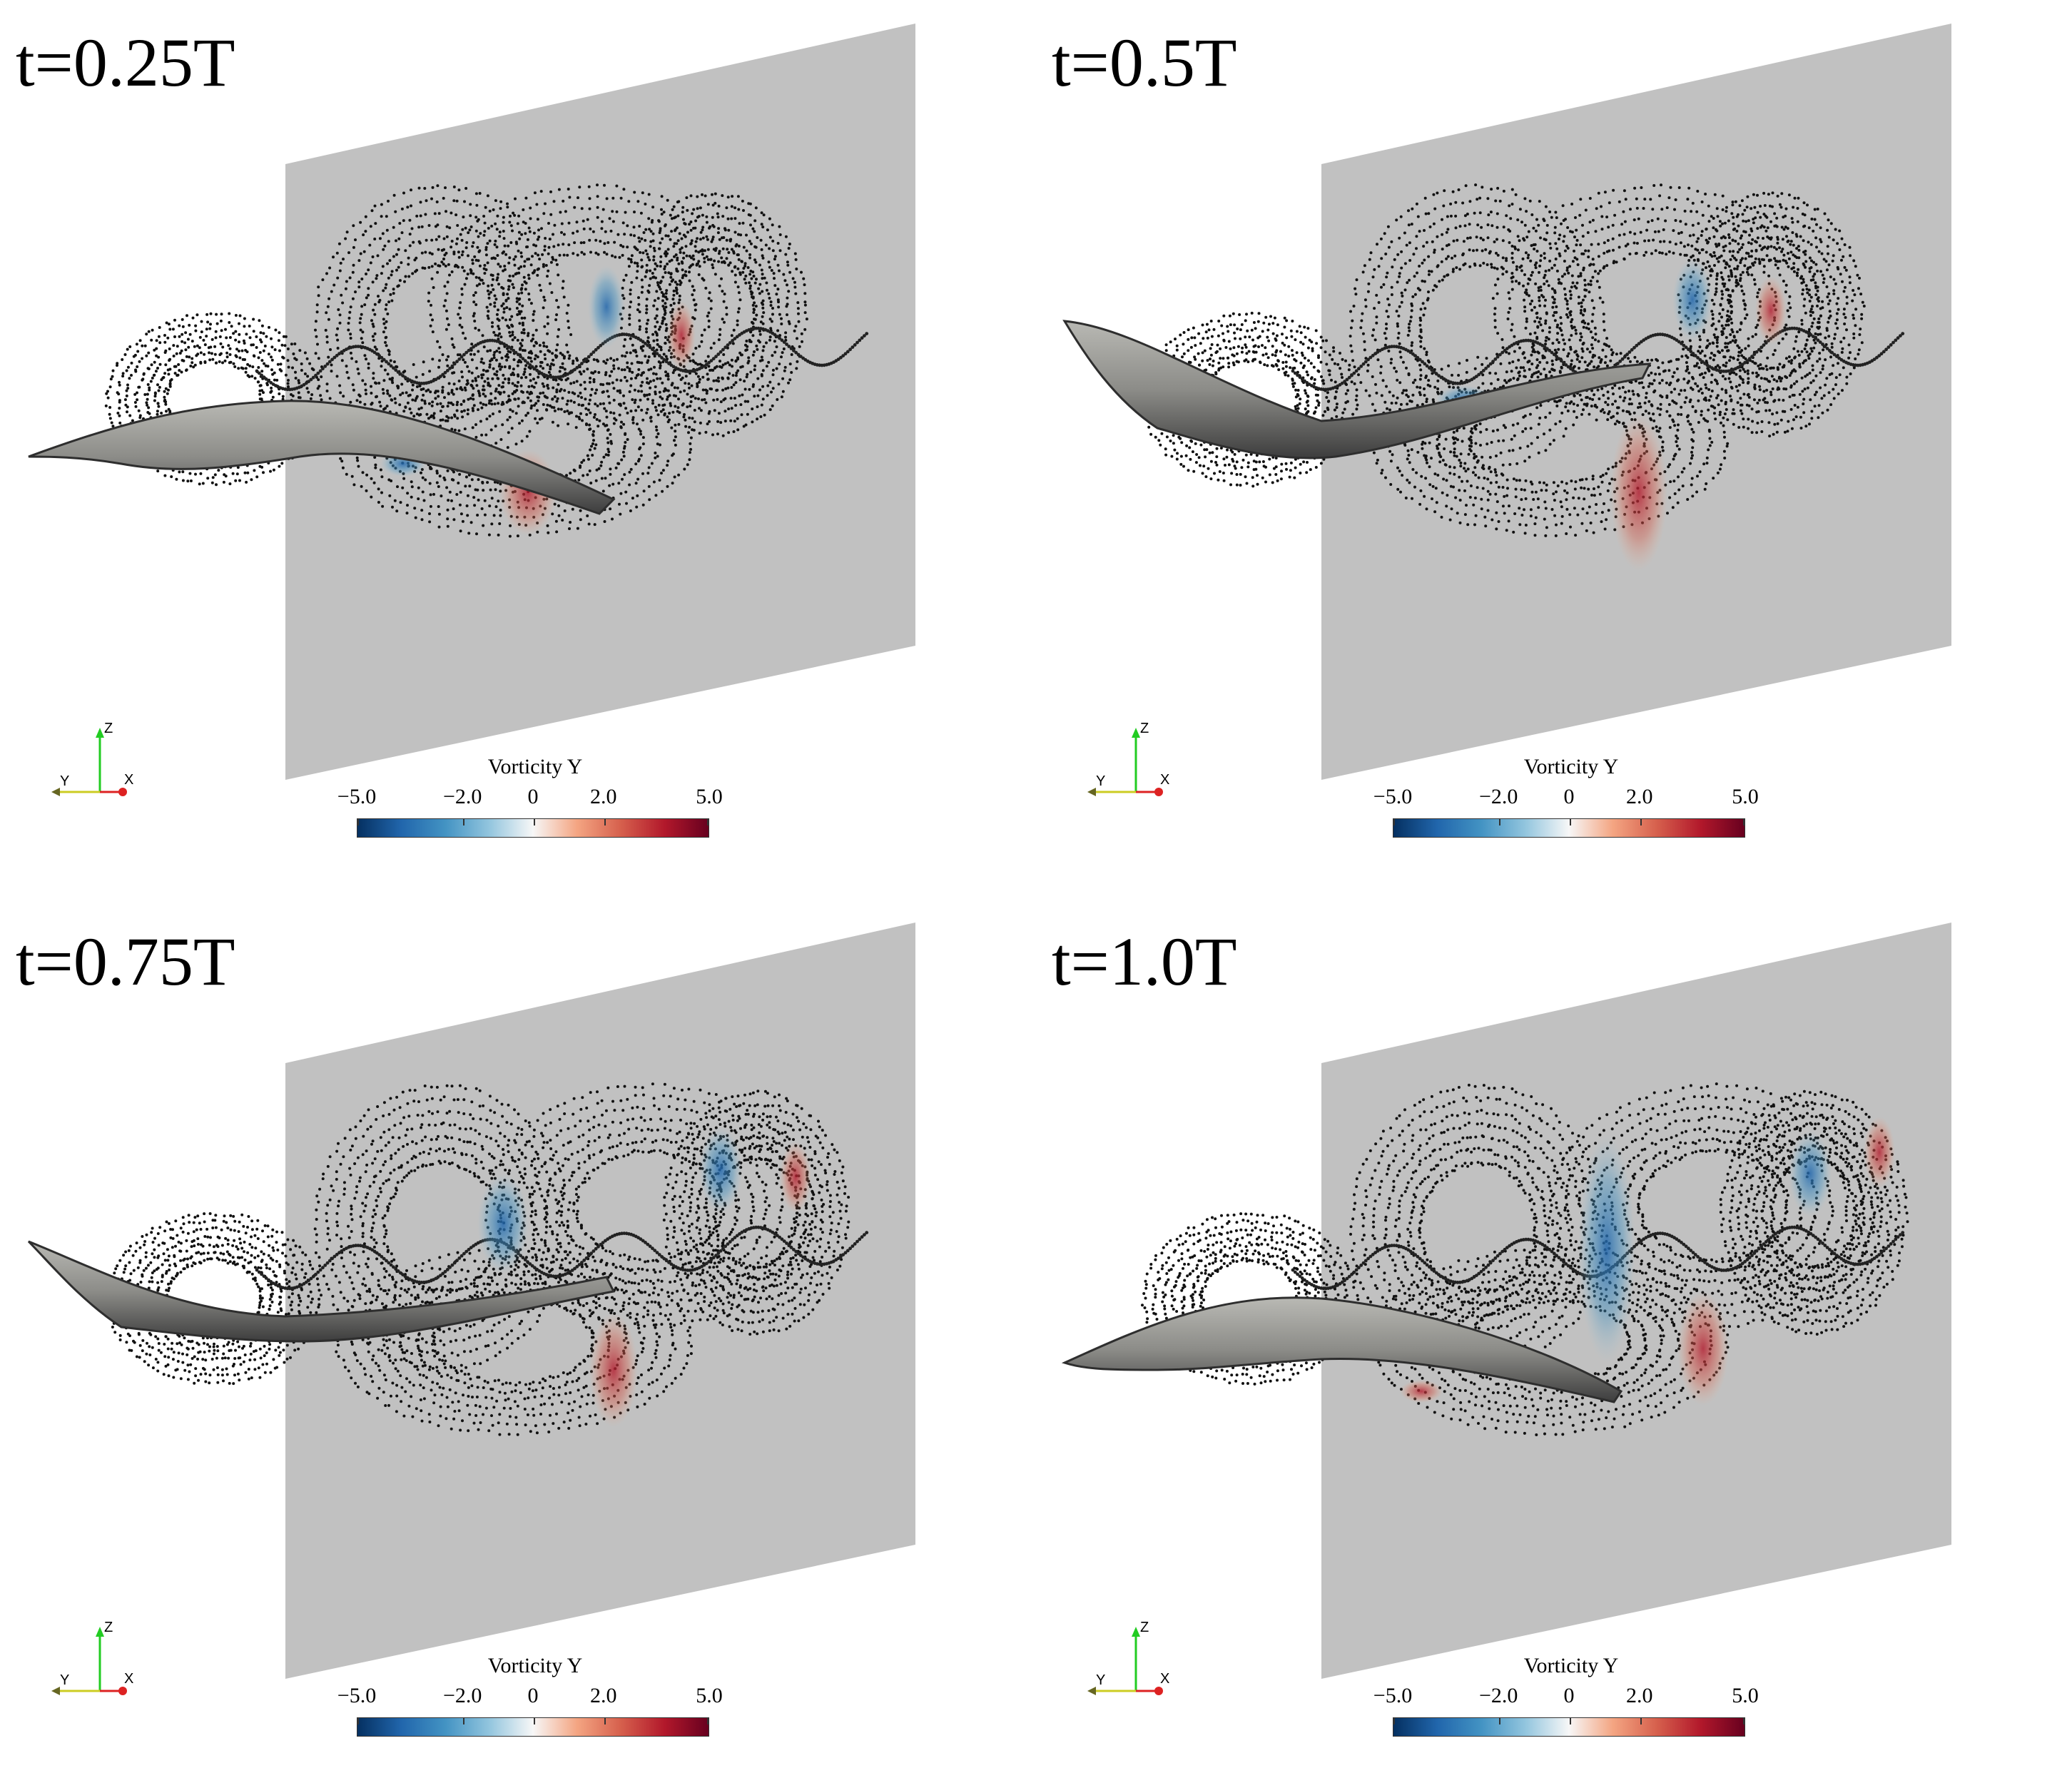  Describe the element at coordinates (1144, 962) in the screenshot. I see `time-label: t=1.0T` at that location.